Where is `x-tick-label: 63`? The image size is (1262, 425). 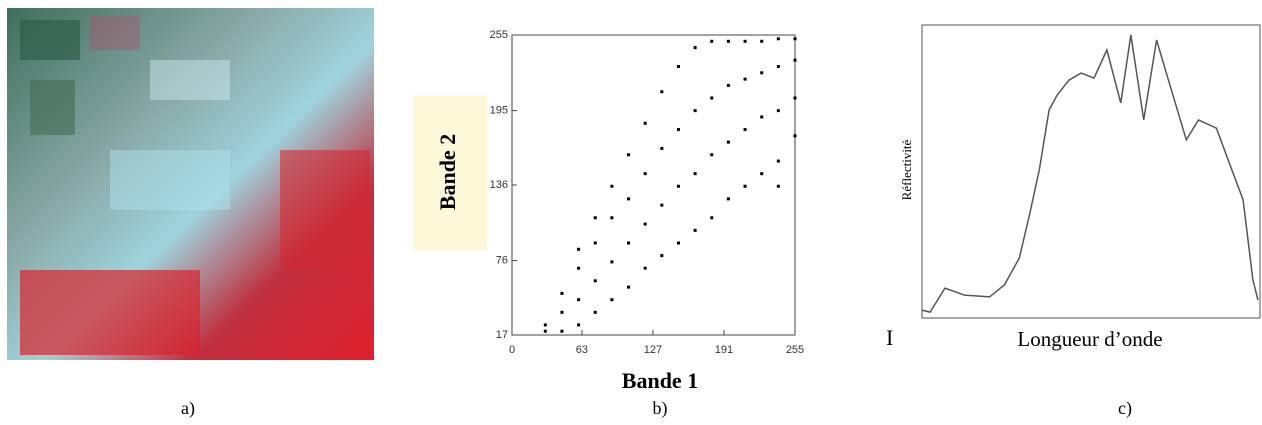 x-tick-label: 63 is located at coordinates (582, 350).